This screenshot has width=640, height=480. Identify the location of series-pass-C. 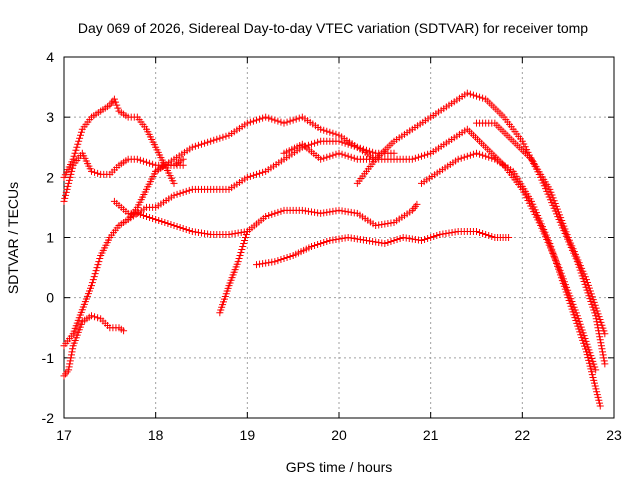
(94, 346).